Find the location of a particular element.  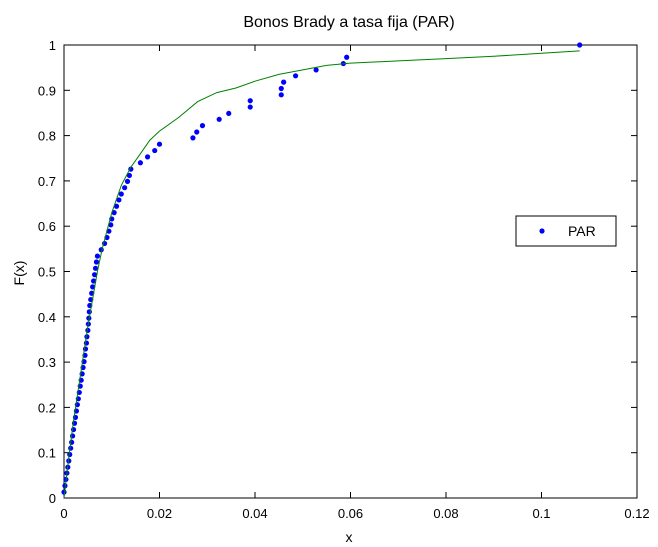

y-tick-label: 0.3 is located at coordinates (47, 362).